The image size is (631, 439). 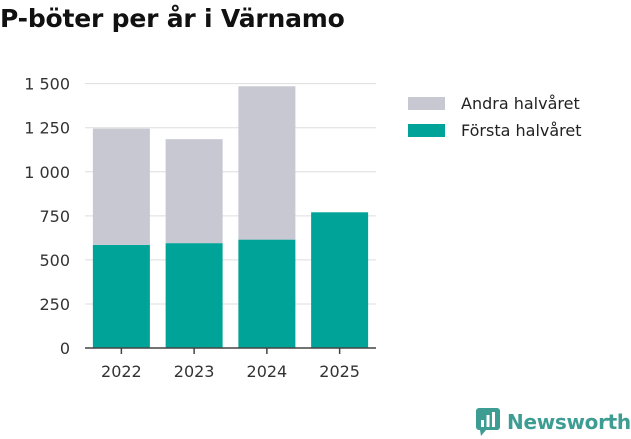 I want to click on bar-forsta-2025, so click(x=340, y=280).